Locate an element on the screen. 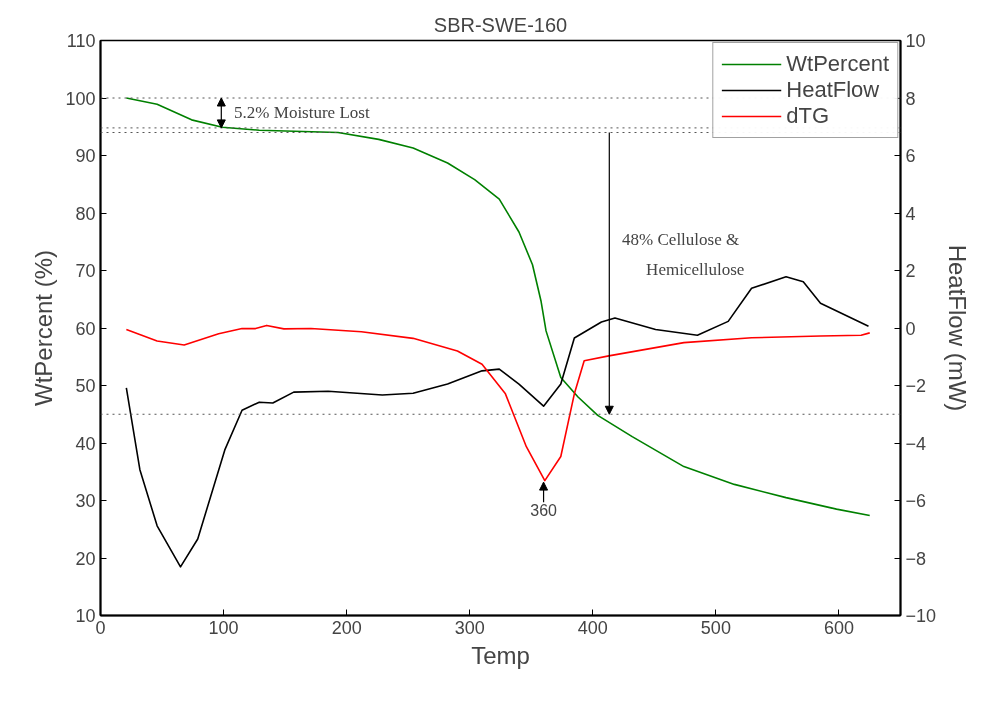 The height and width of the screenshot is (704, 1008). legend-label: WtPercent is located at coordinates (837, 64).